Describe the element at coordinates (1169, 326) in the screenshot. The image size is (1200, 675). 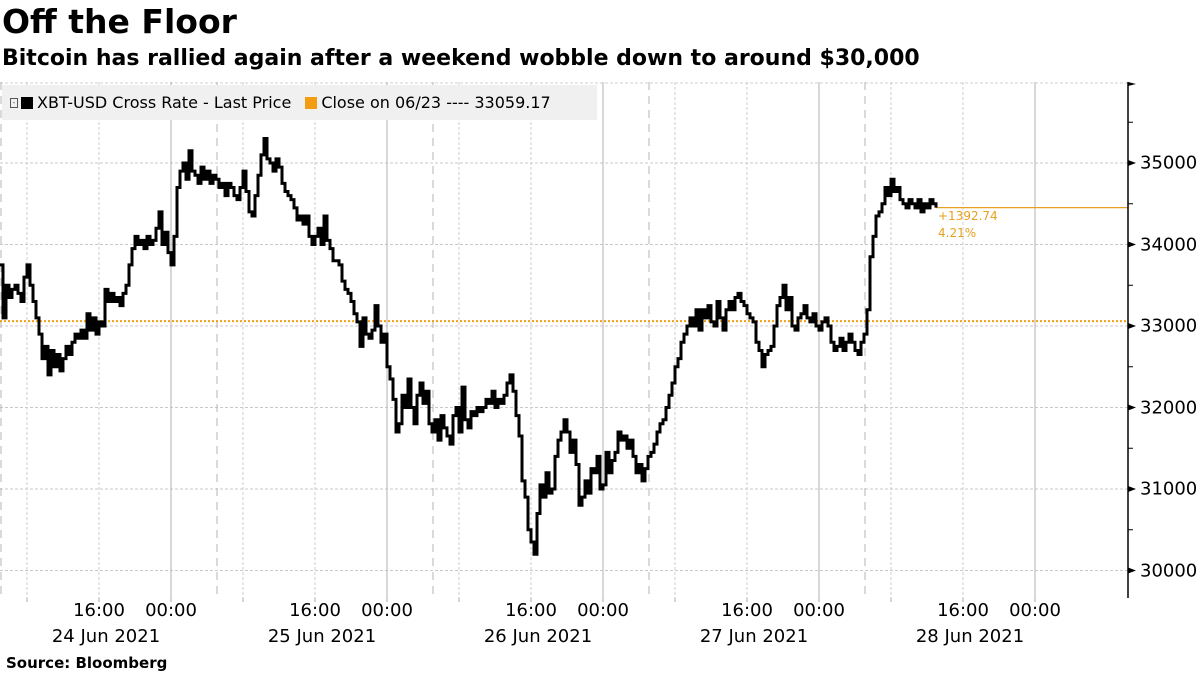
I see `y-tick-label: 33000` at that location.